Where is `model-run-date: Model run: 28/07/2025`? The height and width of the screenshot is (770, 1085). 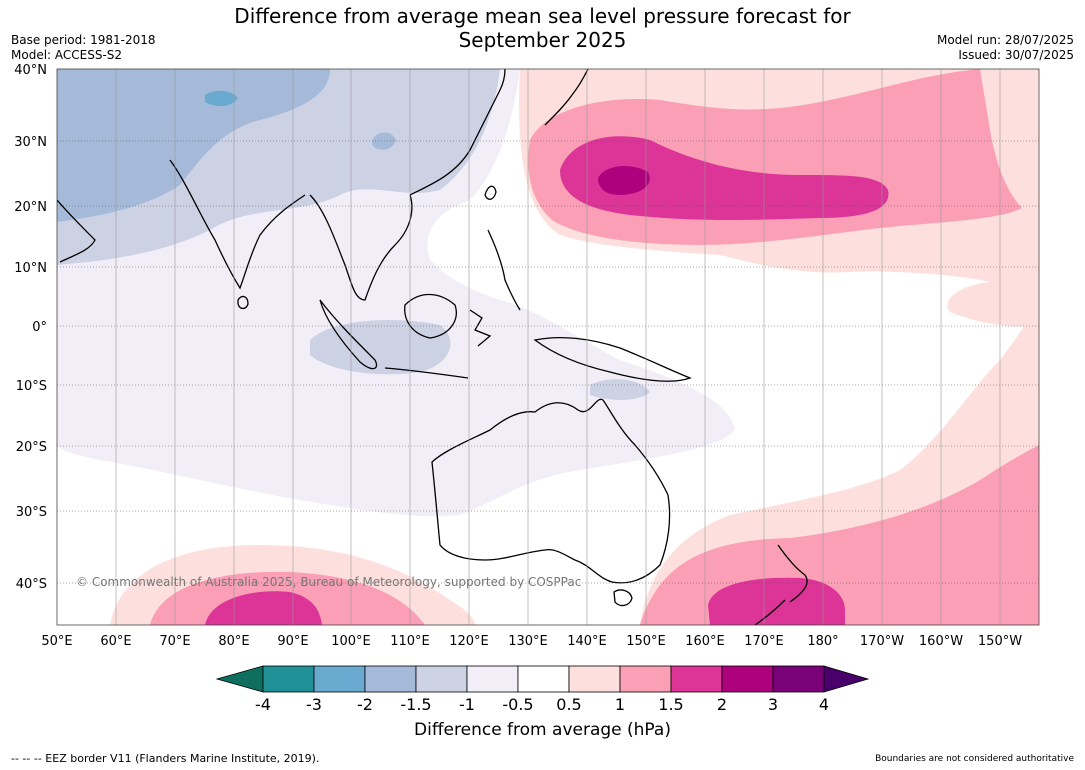 model-run-date: Model run: 28/07/2025 is located at coordinates (1005, 40).